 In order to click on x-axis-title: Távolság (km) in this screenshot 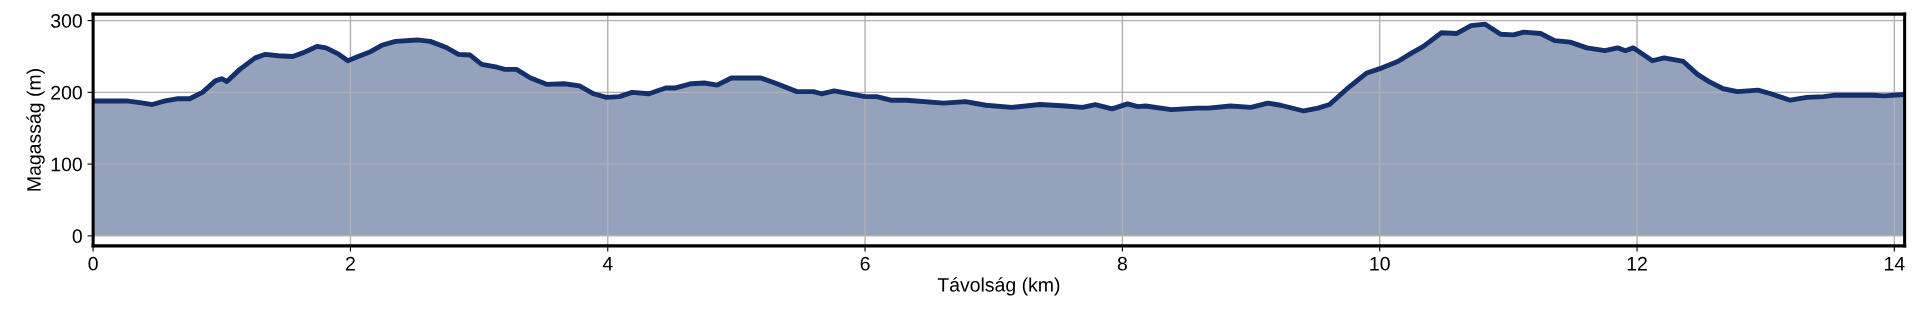, I will do `click(998, 286)`.